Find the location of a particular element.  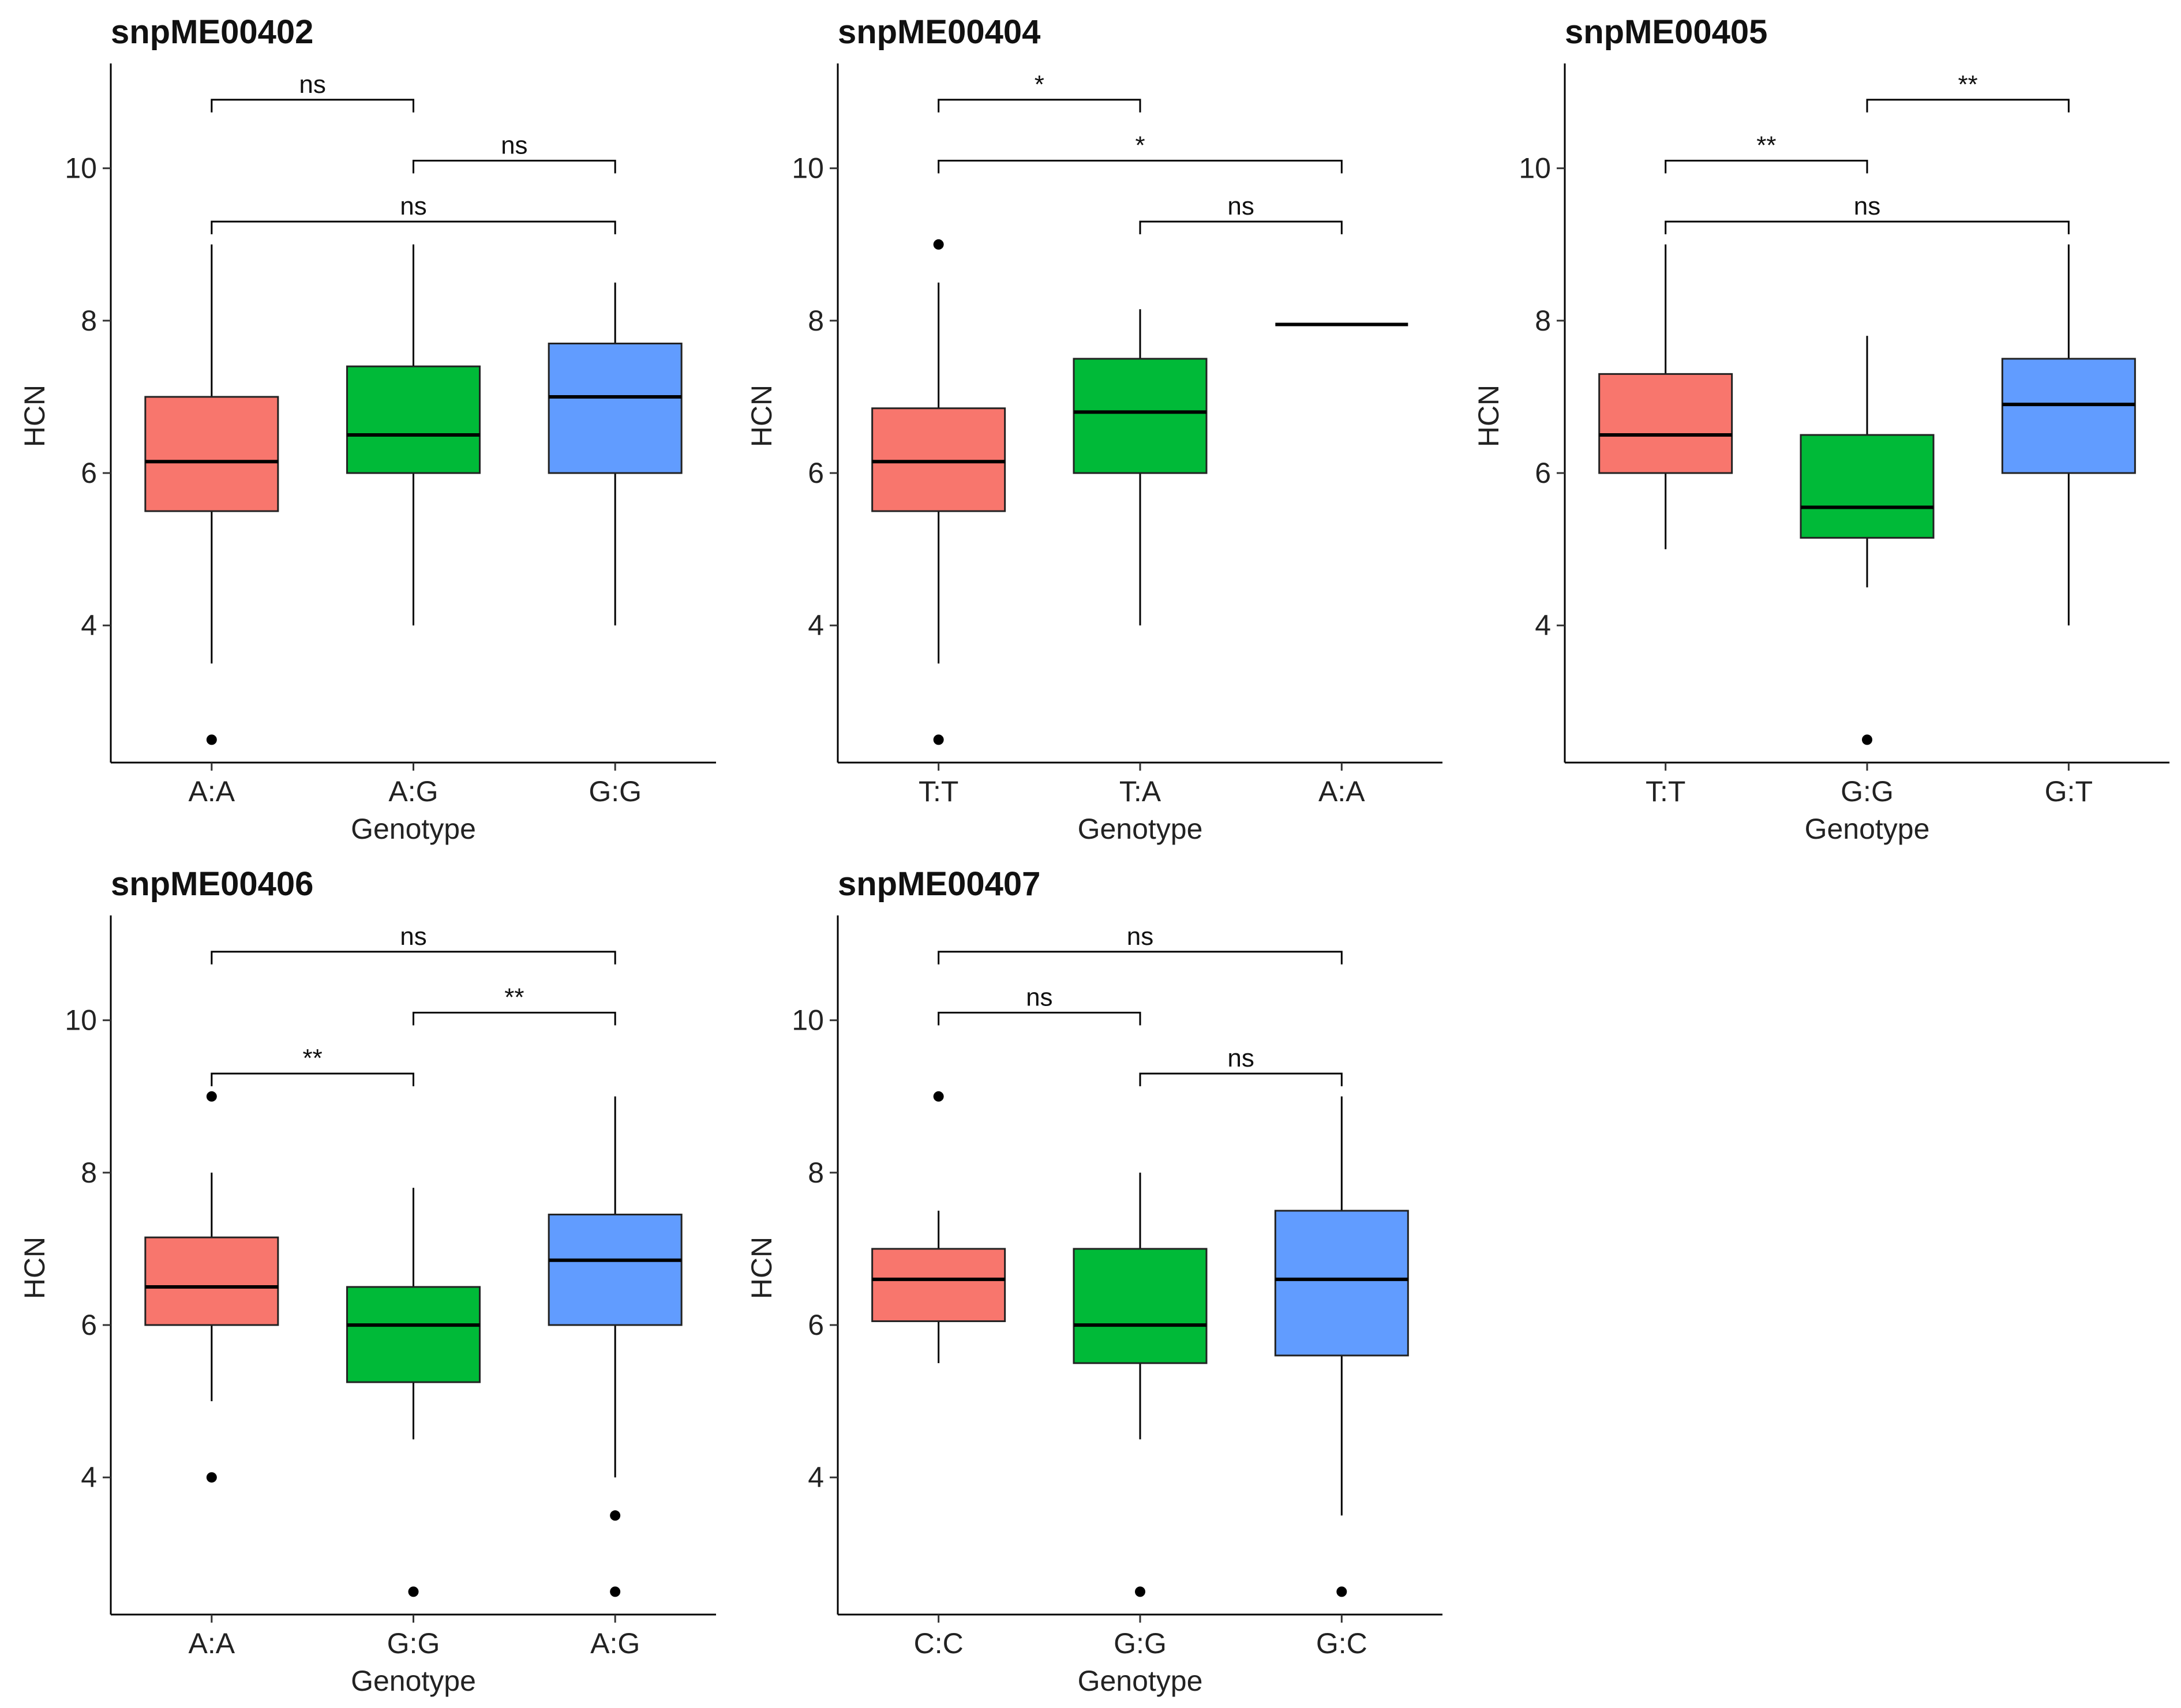

comparison-bracket: * is located at coordinates (1140, 153).